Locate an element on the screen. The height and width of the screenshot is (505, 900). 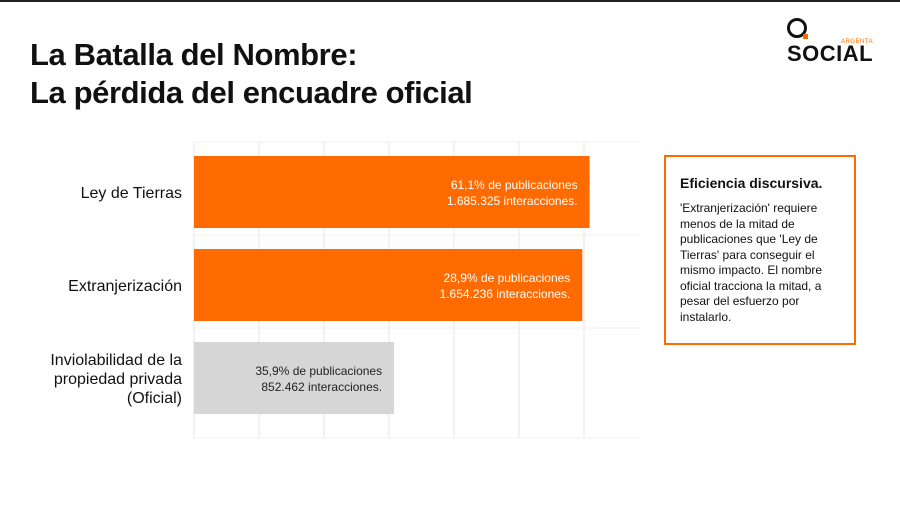
category-label-0-0: Ley de Tierras is located at coordinates (131, 193).